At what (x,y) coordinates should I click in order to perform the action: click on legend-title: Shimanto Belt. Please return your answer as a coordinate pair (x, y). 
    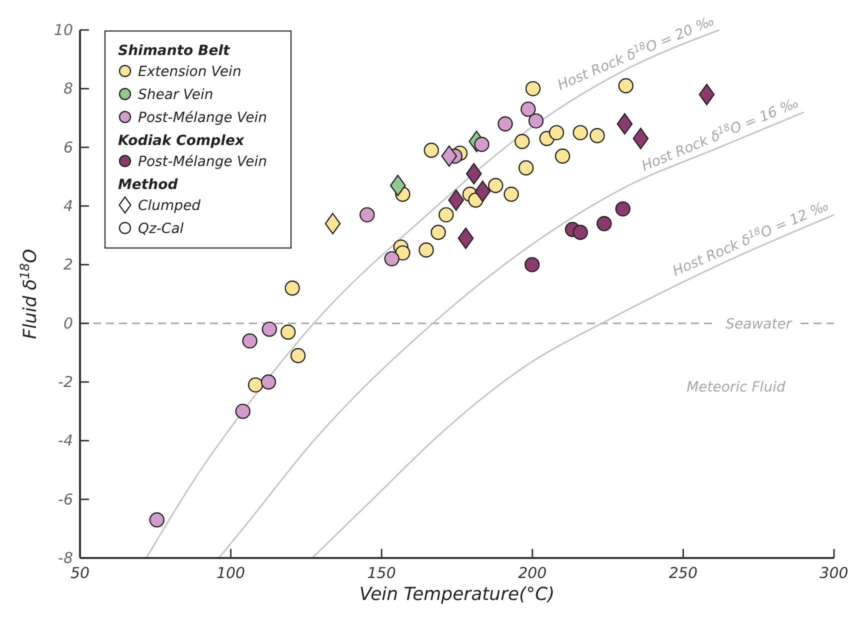
    Looking at the image, I should click on (174, 51).